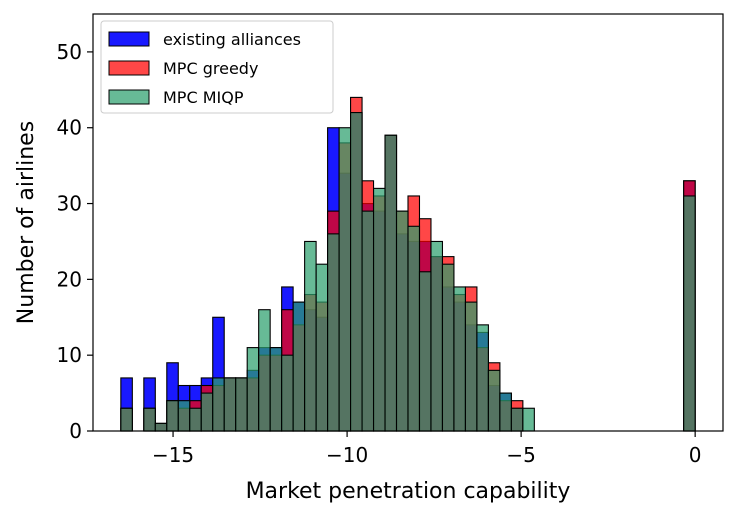 This screenshot has height=516, width=736. I want to click on legend-swatch-mpc-miqp, so click(129, 97).